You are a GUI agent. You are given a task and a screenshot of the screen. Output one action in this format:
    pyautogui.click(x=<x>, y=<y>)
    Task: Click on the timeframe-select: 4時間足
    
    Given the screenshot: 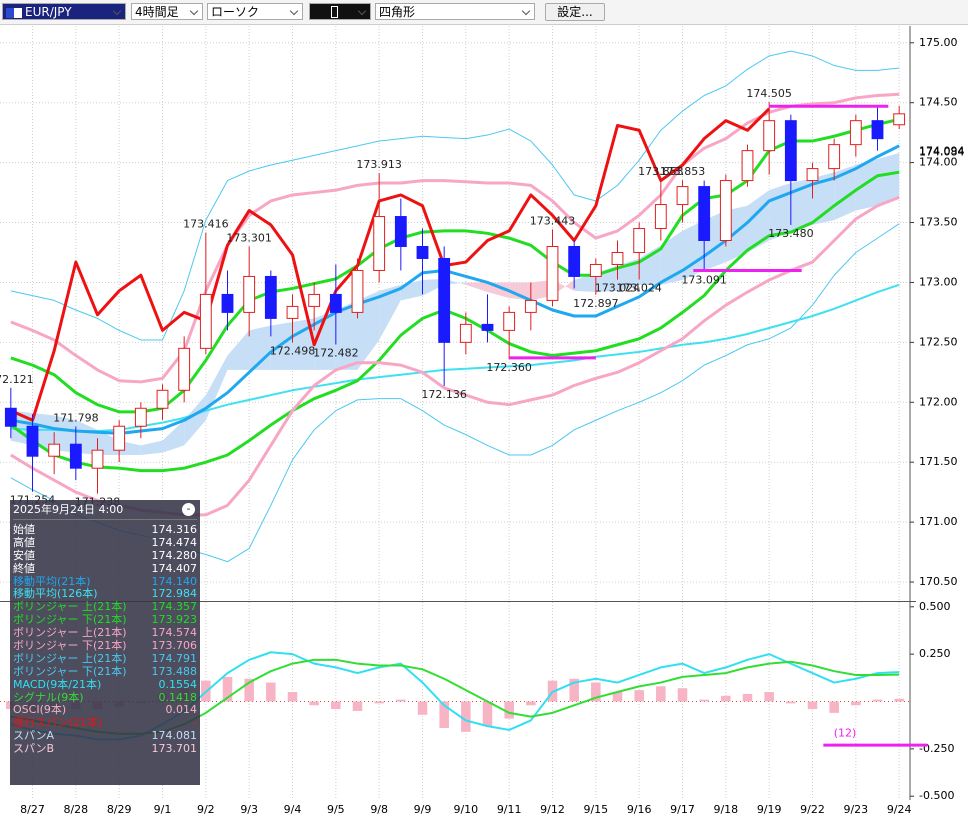 What is the action you would take?
    pyautogui.click(x=167, y=11)
    